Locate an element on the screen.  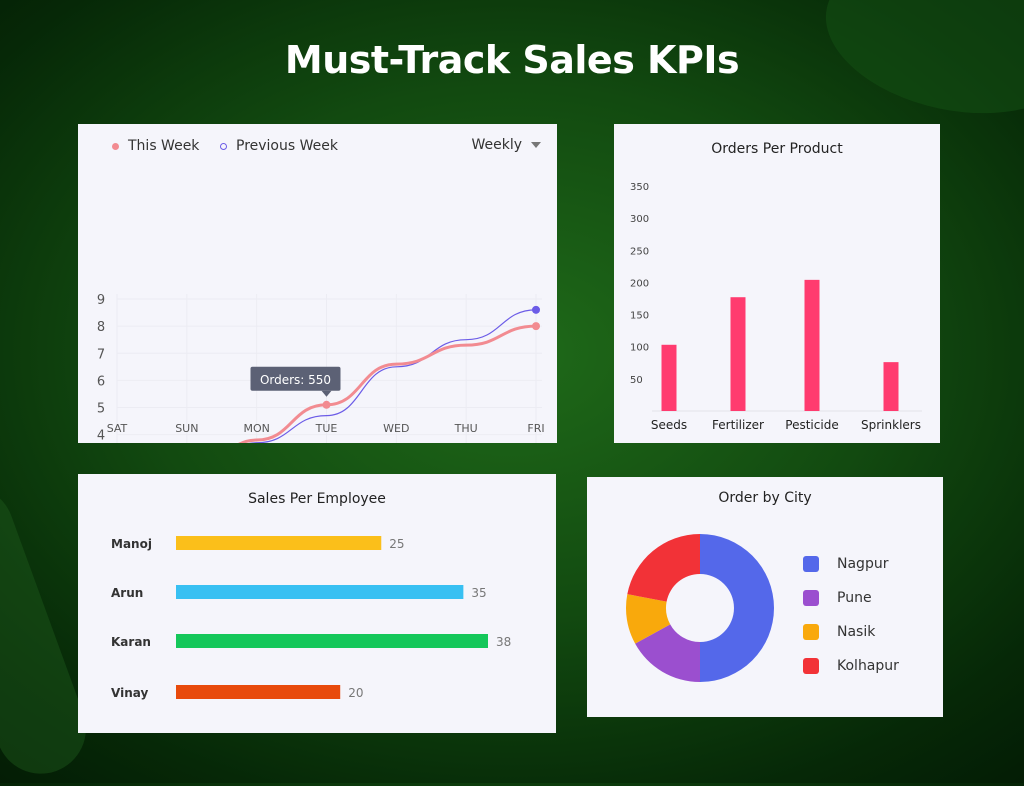
y-tick-label: 350 is located at coordinates (639, 187).